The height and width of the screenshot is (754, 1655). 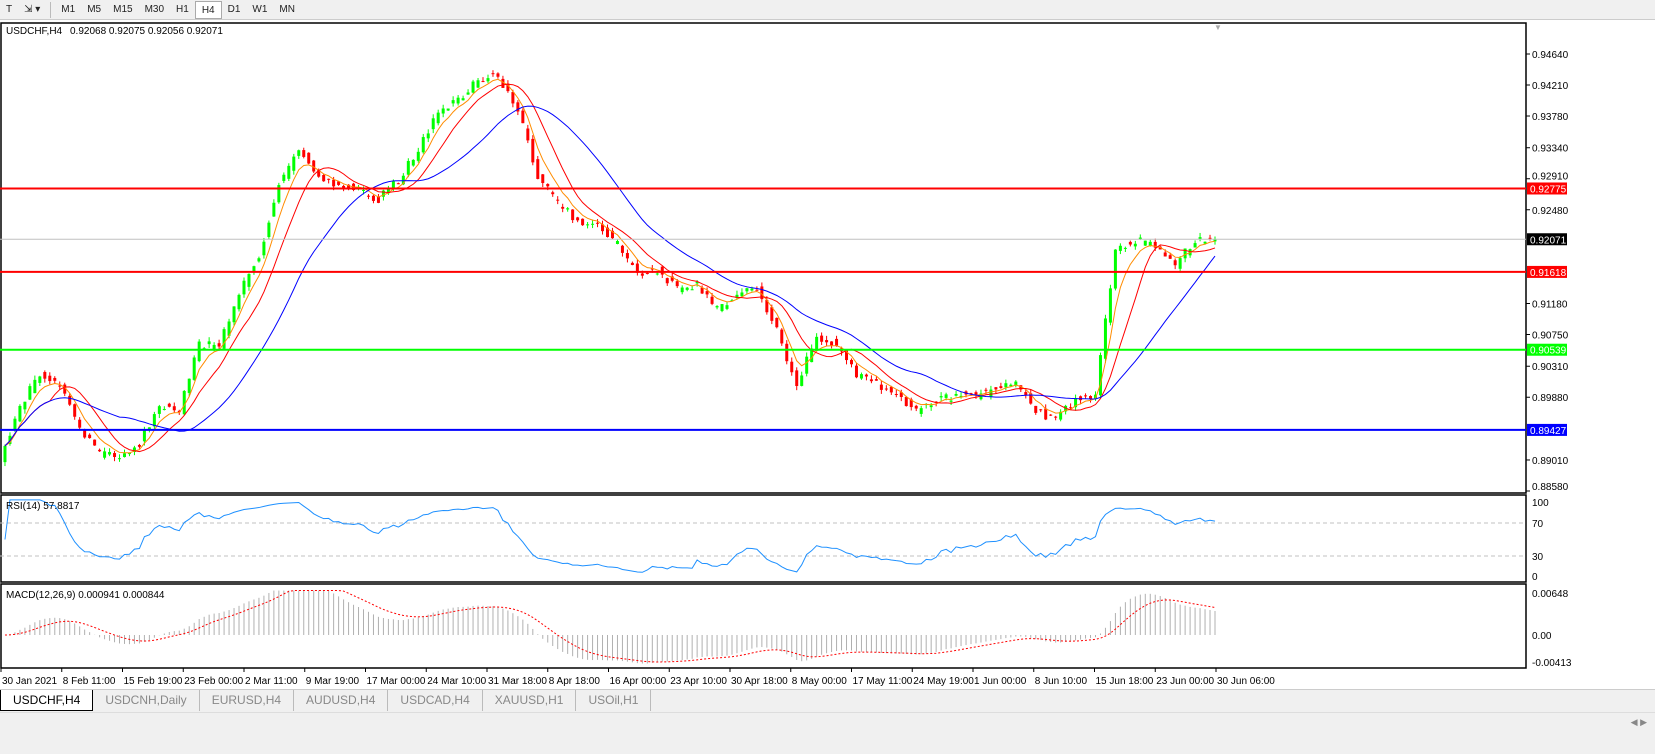 What do you see at coordinates (68, 9) in the screenshot?
I see `timeframe-m1: M1` at bounding box center [68, 9].